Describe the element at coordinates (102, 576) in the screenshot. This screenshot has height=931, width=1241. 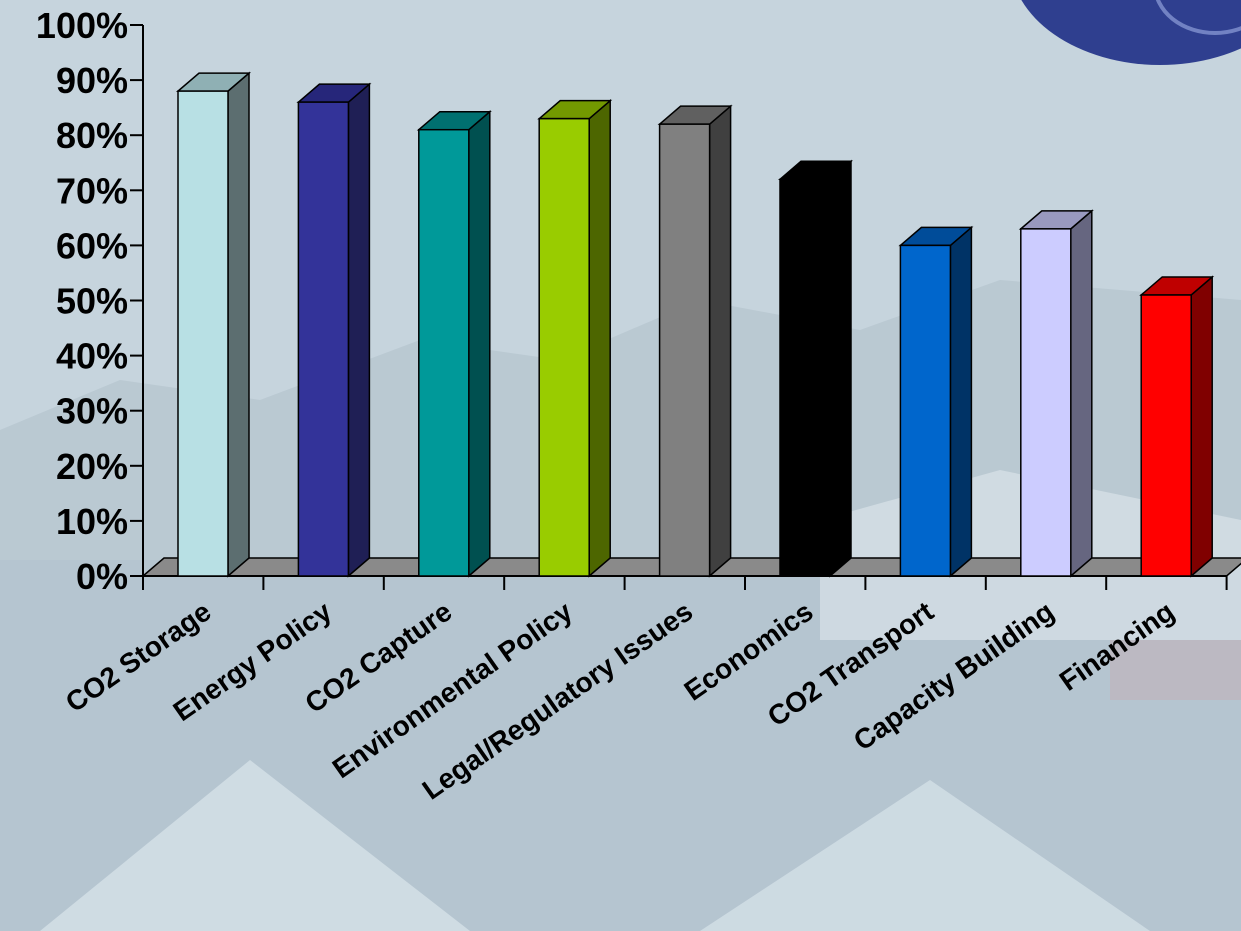
I see `y-tick-label: 0%` at that location.